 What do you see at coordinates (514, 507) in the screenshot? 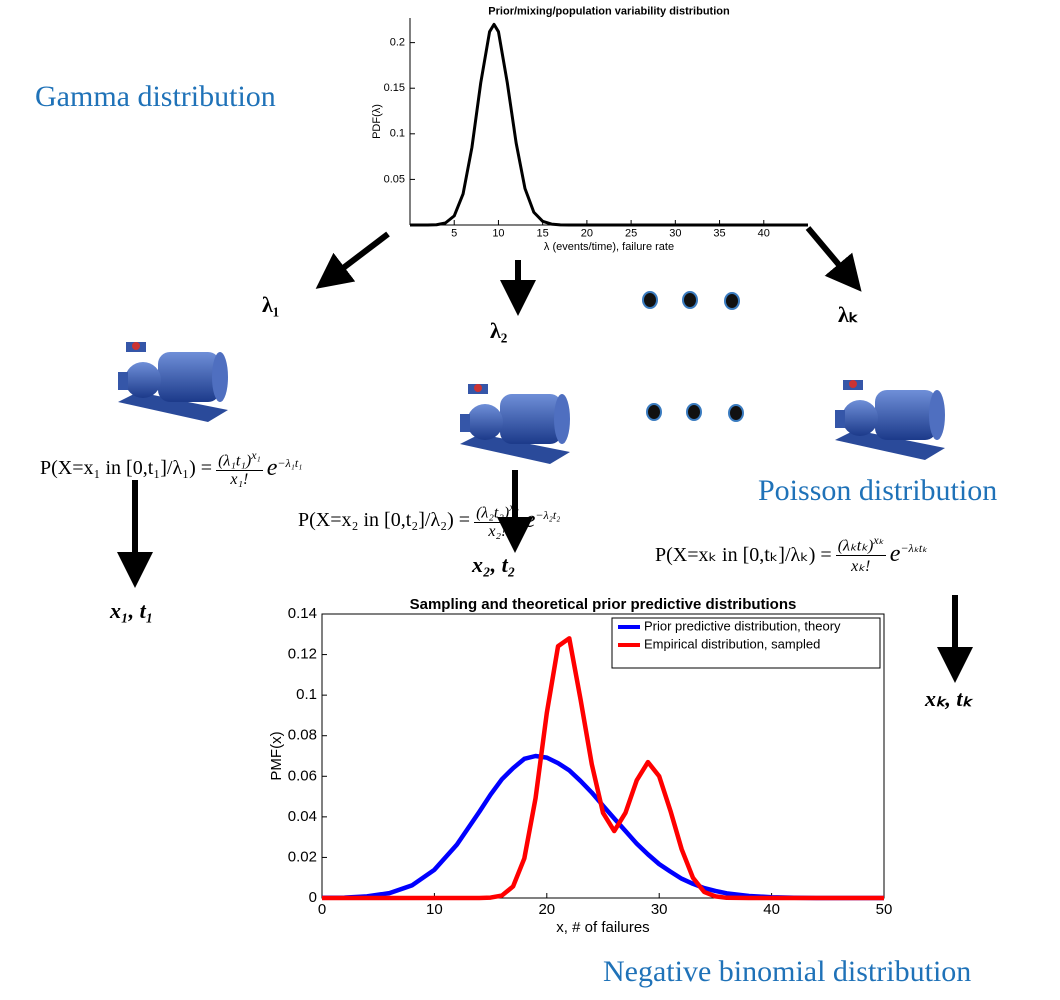
I see `numerator-power: x₂` at bounding box center [514, 507].